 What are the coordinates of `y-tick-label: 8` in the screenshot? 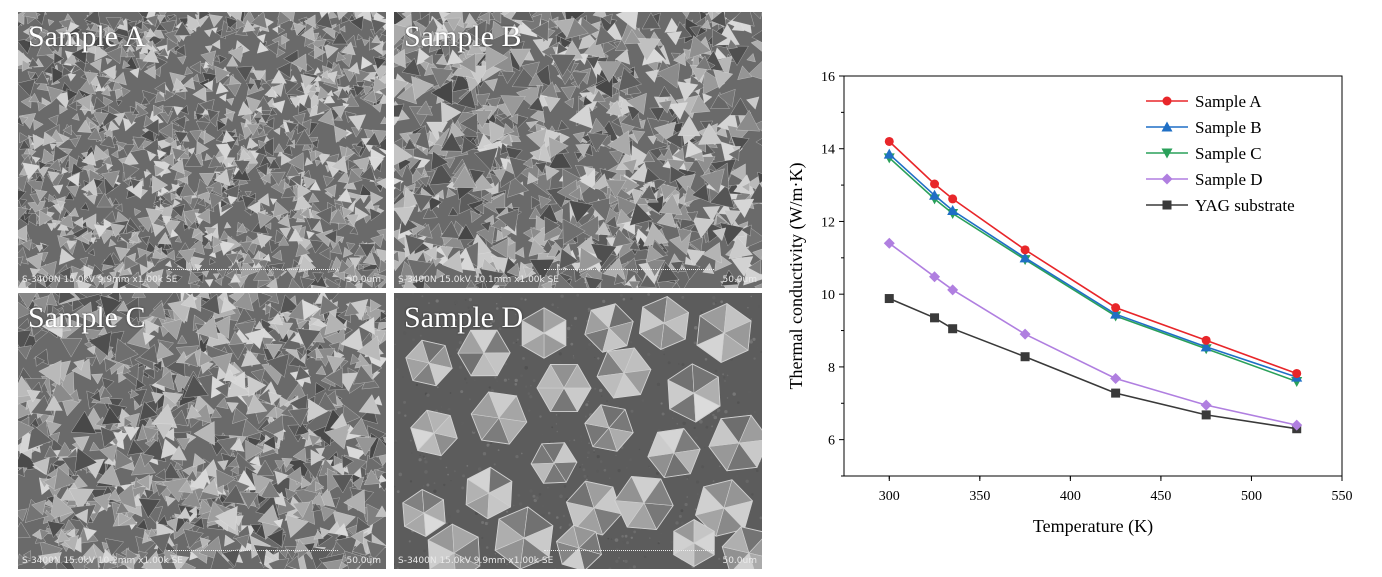 It's located at (831, 368).